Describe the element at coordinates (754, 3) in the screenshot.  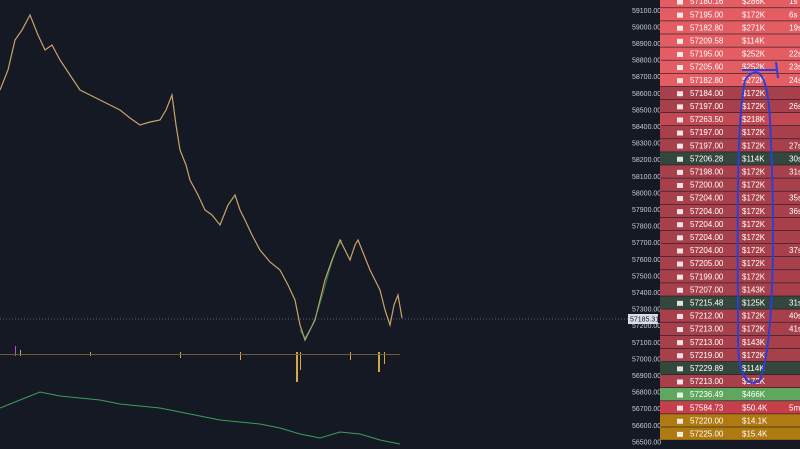
I see `trade-amount: $286K` at that location.